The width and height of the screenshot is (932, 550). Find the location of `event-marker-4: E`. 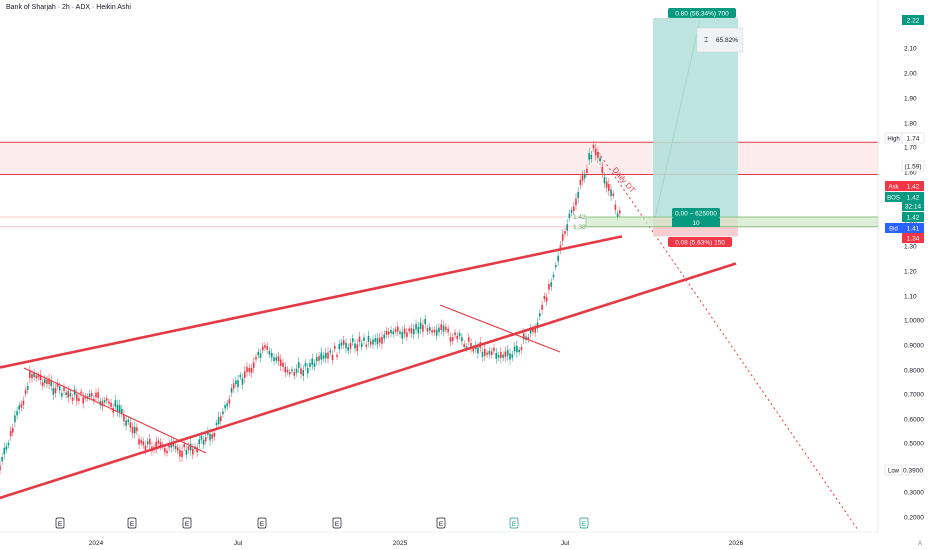

event-marker-4: E is located at coordinates (337, 523).